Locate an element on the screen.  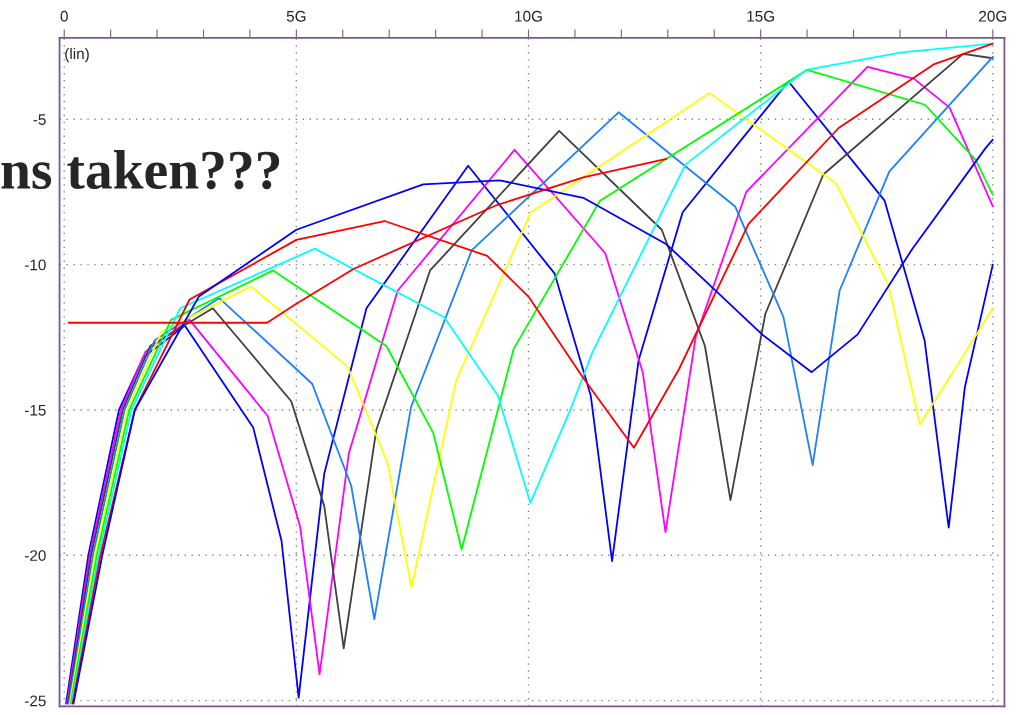
annotation: (lin) is located at coordinates (77, 55).